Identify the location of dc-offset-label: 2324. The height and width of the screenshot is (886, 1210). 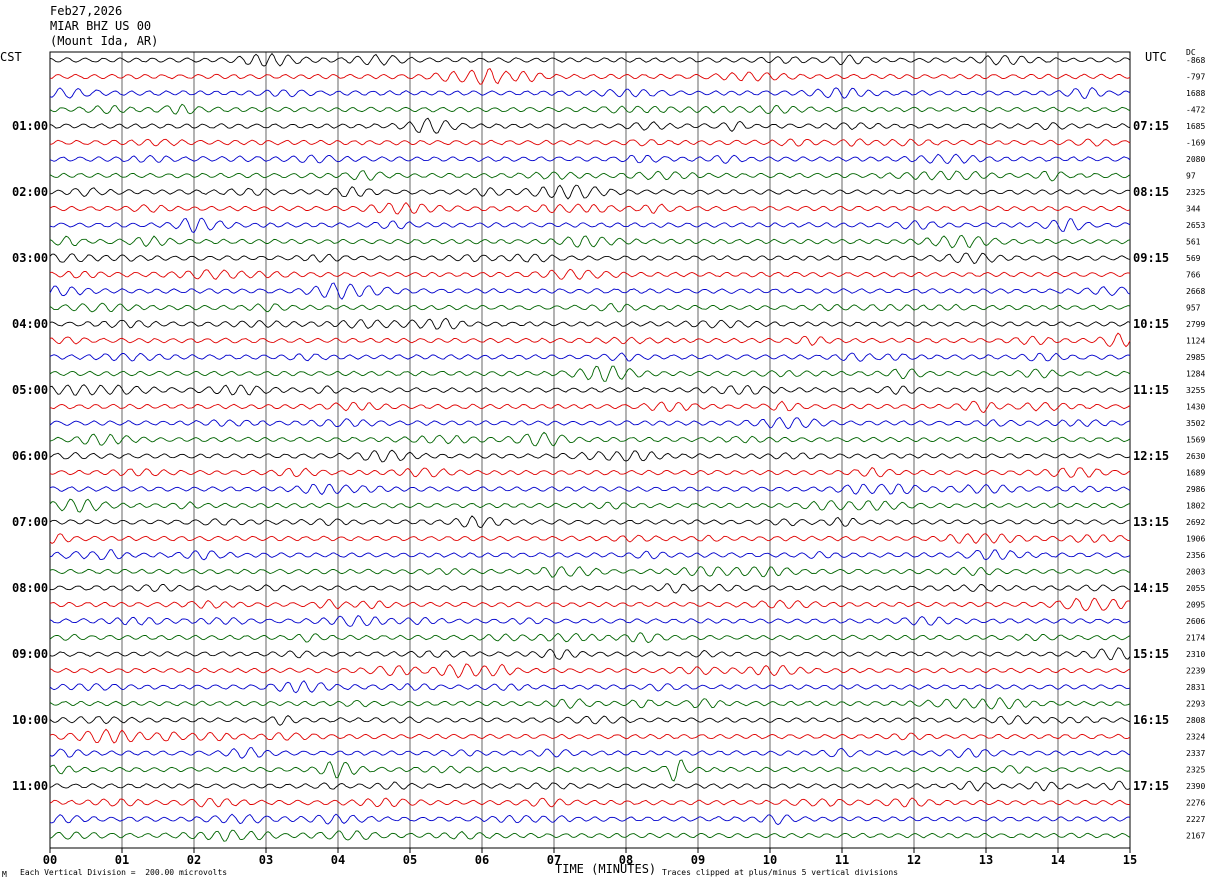
(1195, 737).